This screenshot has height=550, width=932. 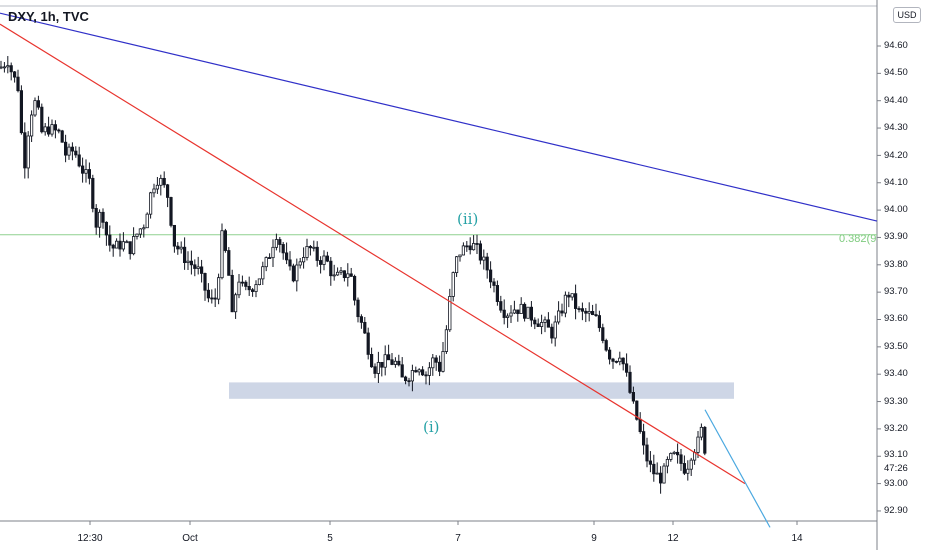 What do you see at coordinates (907, 15) in the screenshot?
I see `currency-badge: USD` at bounding box center [907, 15].